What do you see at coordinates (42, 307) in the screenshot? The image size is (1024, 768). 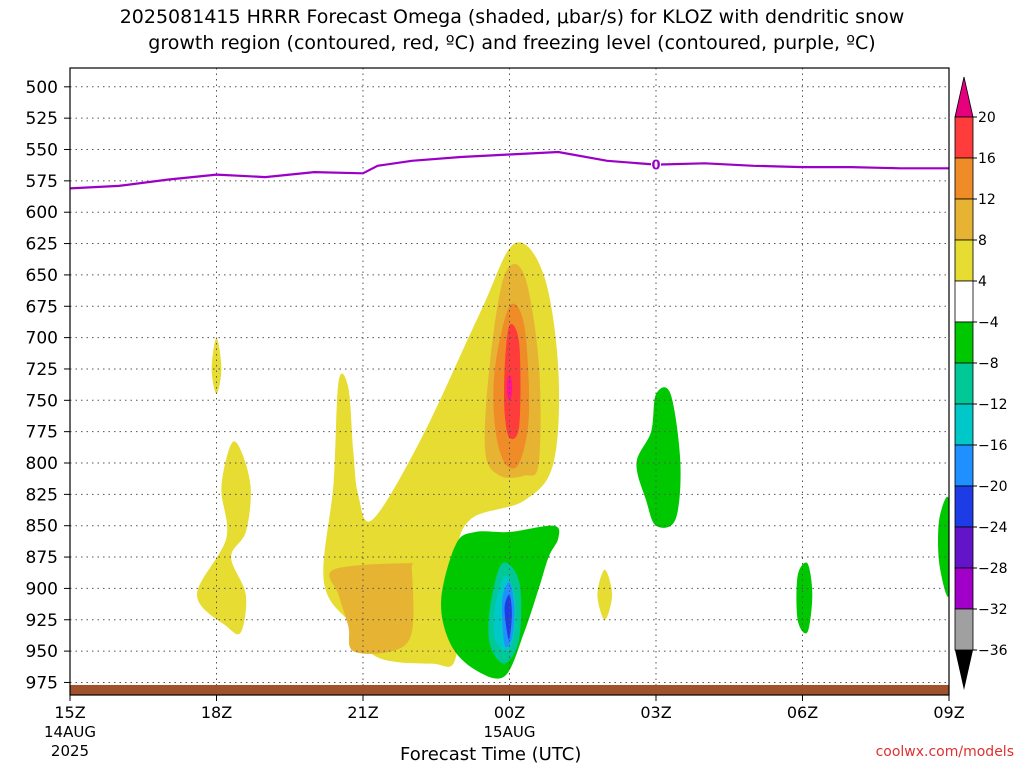 I see `y-tick-label-675: 675` at bounding box center [42, 307].